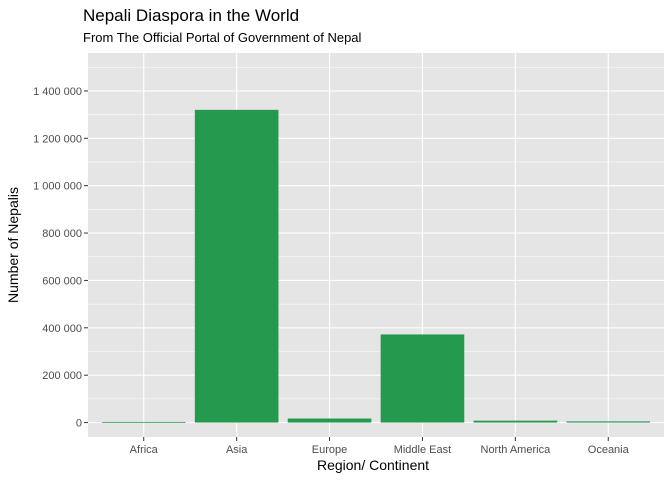  I want to click on x-tick-label: Middle East, so click(422, 450).